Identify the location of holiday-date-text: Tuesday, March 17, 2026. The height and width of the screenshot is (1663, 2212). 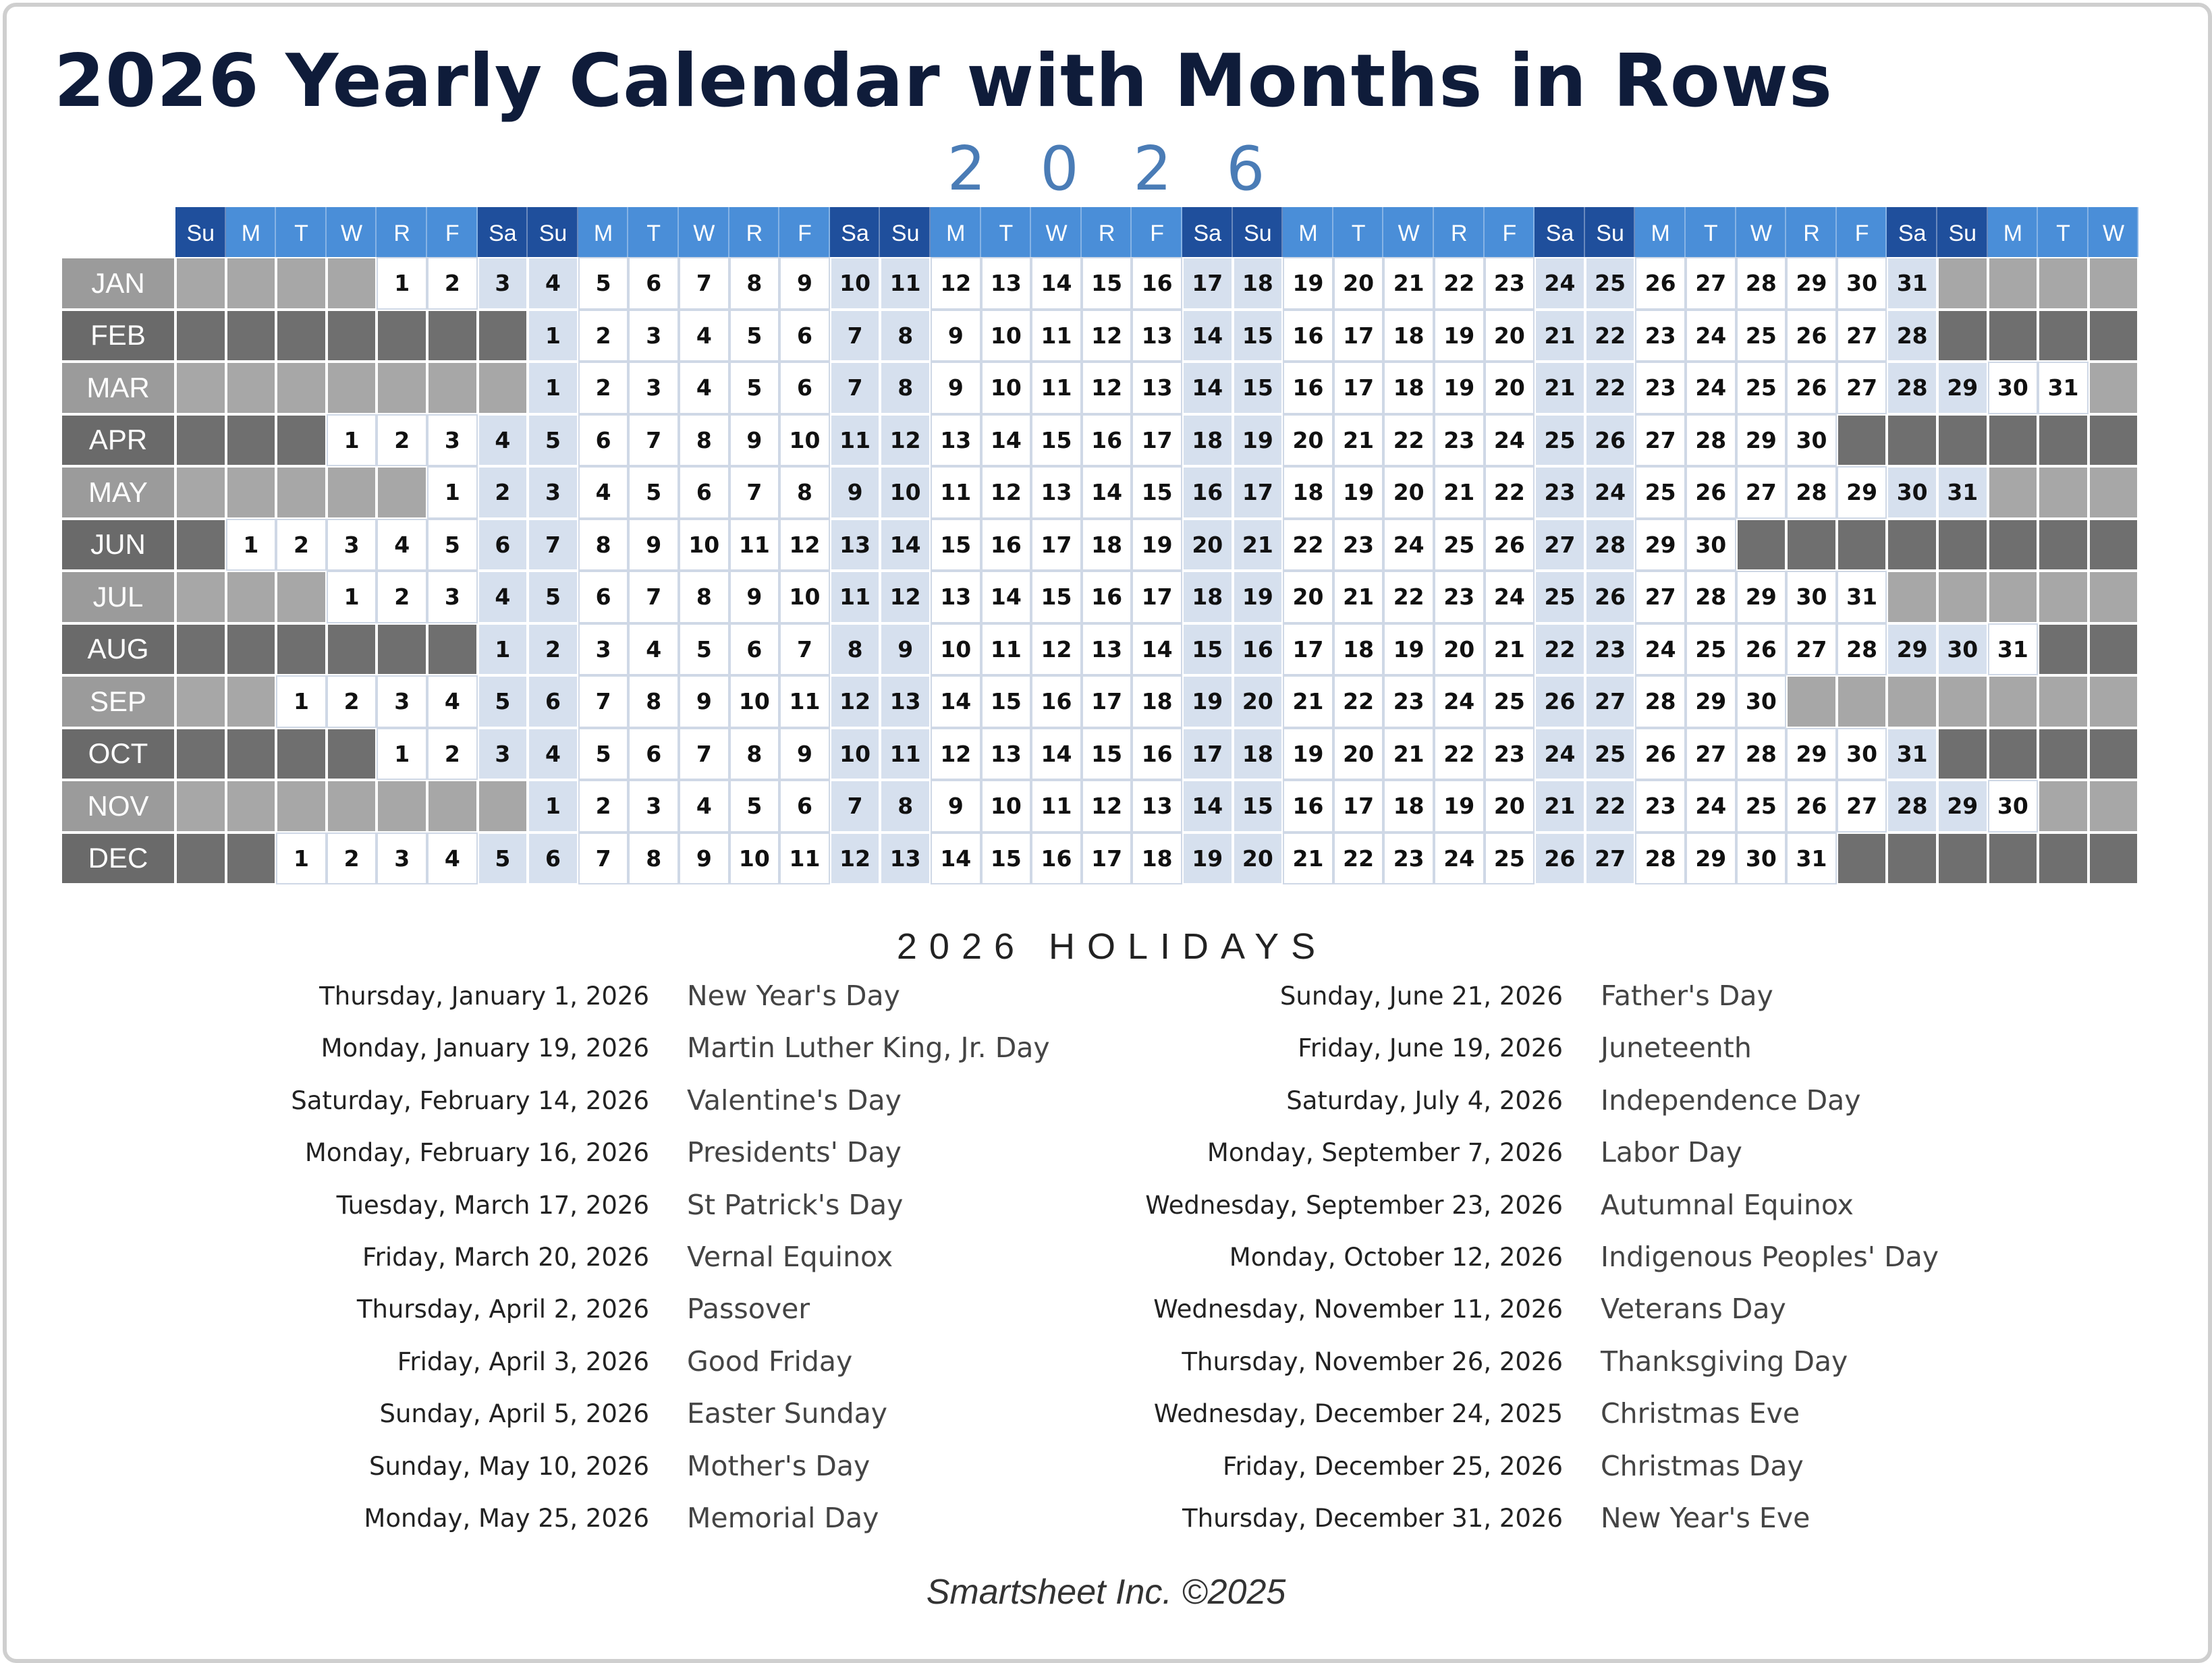
(492, 1205).